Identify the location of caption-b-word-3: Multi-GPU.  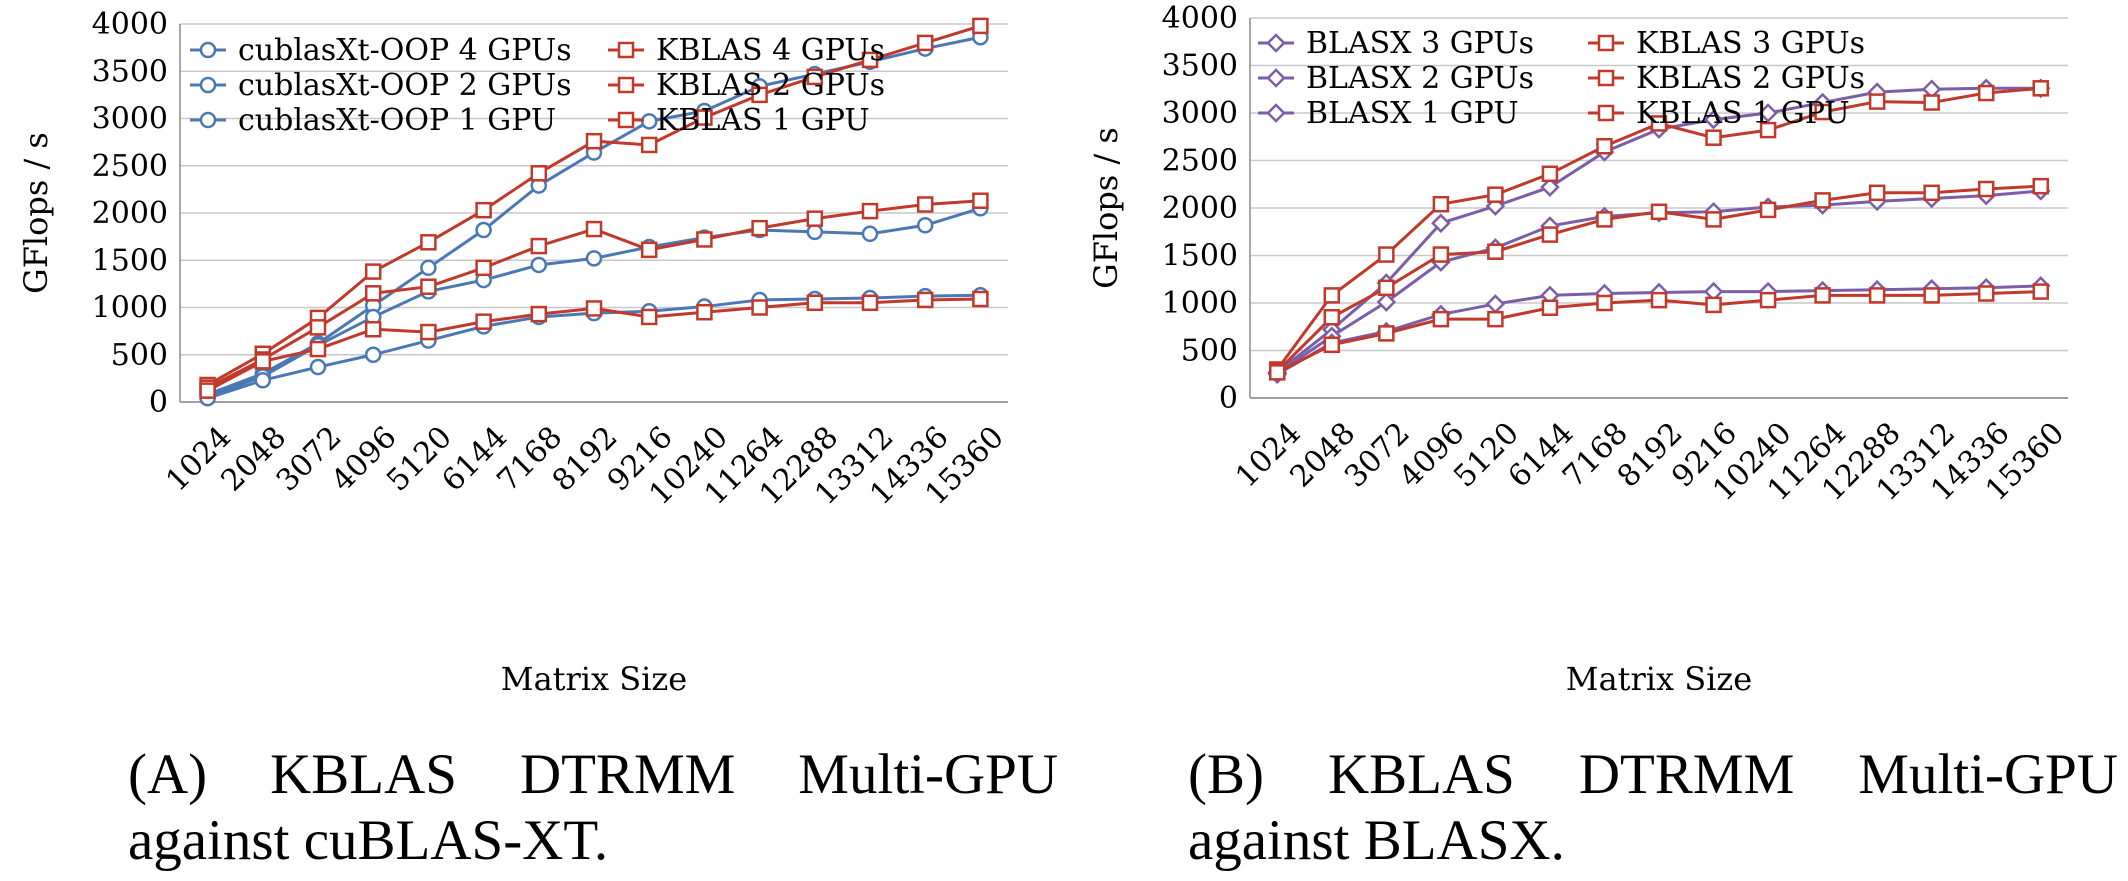
(1988, 774).